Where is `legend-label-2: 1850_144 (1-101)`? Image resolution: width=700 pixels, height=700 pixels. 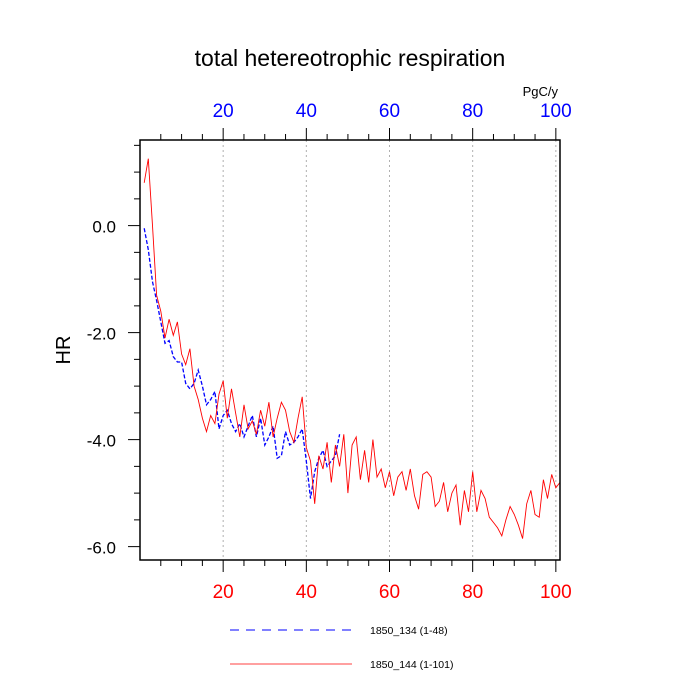 legend-label-2: 1850_144 (1-101) is located at coordinates (411, 665).